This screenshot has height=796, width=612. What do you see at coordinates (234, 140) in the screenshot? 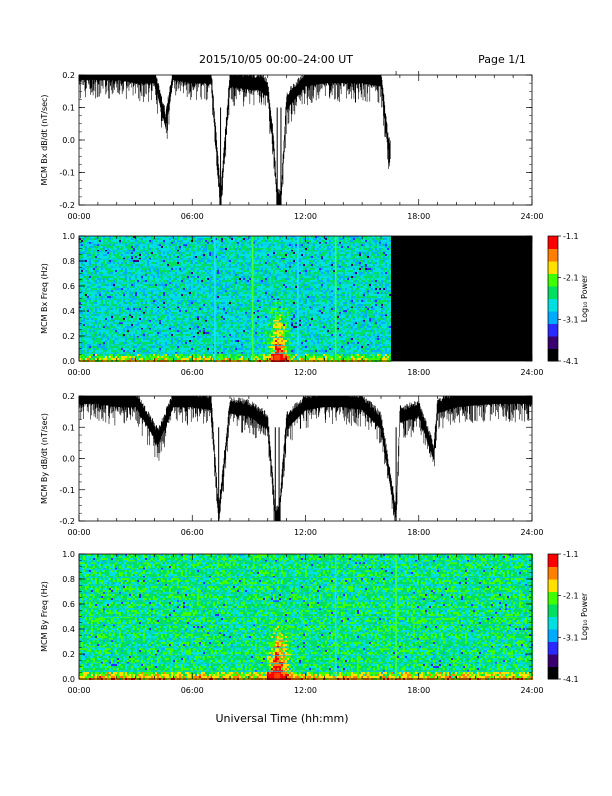
I see `panel1-series-line` at bounding box center [234, 140].